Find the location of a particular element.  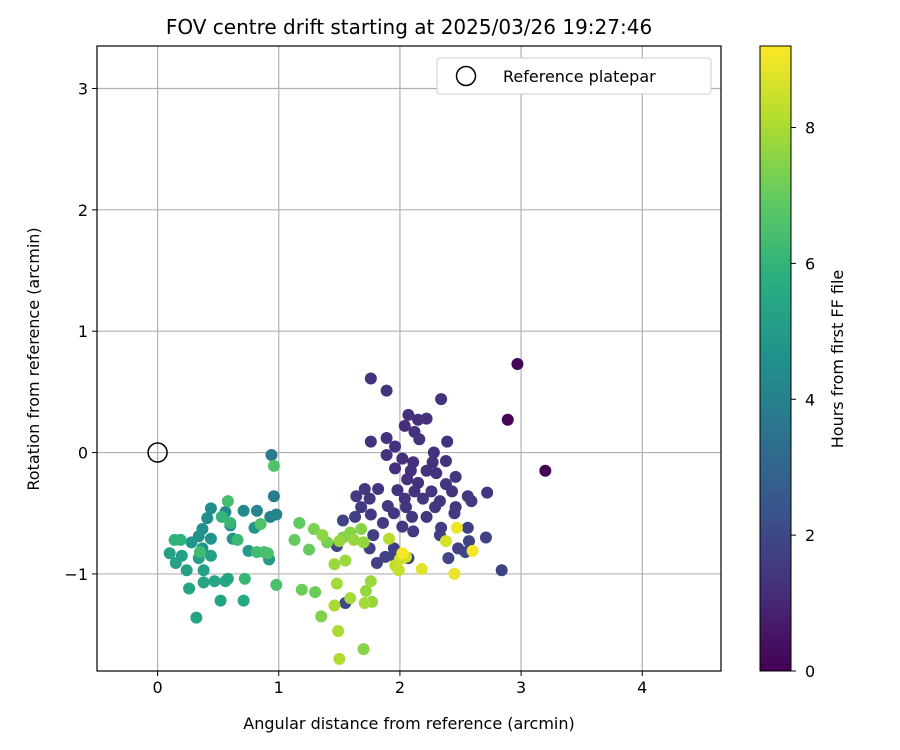

x-tick-label: 3 is located at coordinates (521, 687).